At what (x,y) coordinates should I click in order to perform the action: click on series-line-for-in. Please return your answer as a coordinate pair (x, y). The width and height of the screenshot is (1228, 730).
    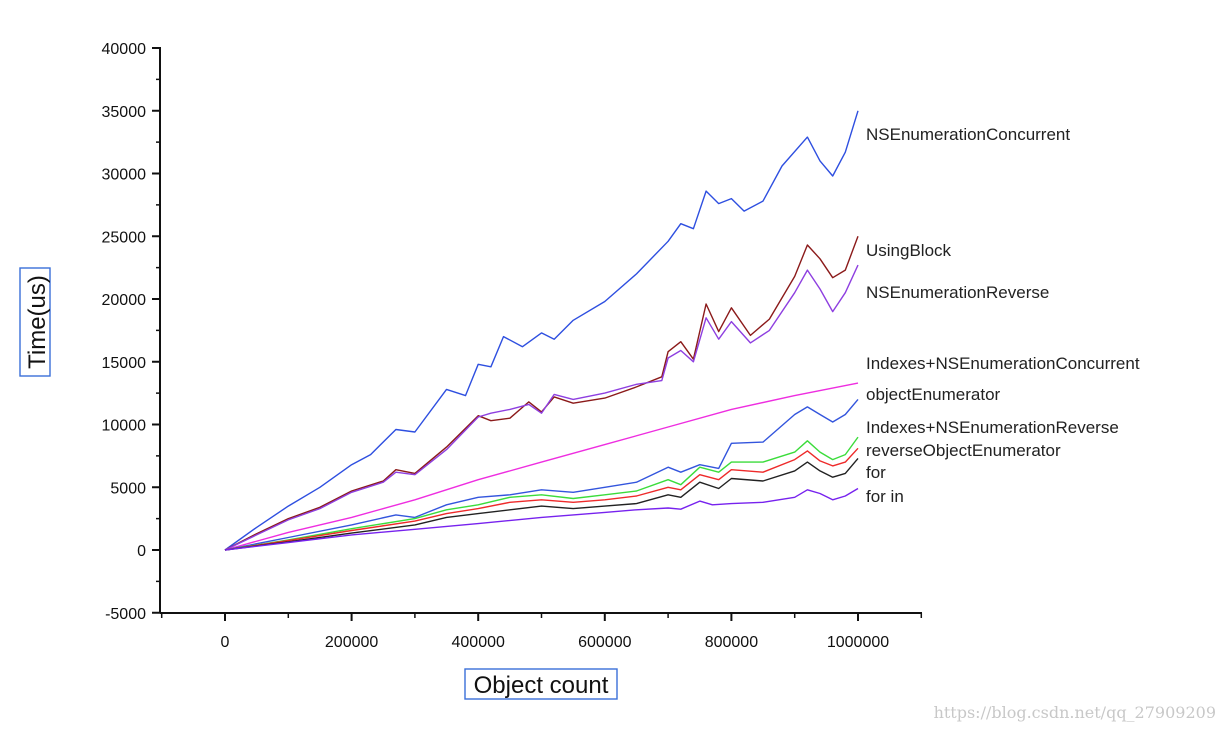
    Looking at the image, I should click on (541, 519).